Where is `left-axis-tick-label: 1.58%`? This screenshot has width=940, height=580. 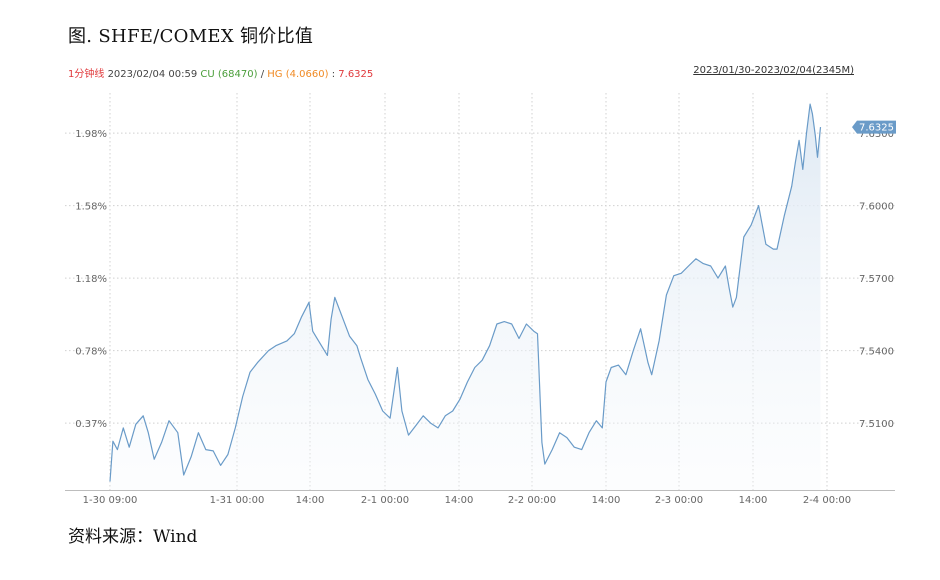 left-axis-tick-label: 1.58% is located at coordinates (91, 207).